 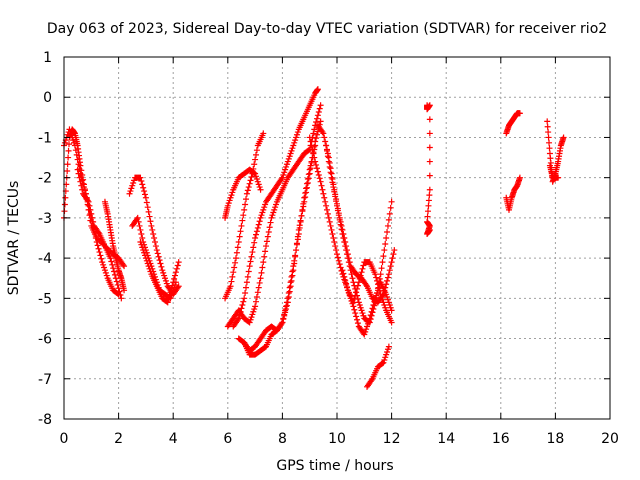 I want to click on y-axis-label: SDTVAR / TECUs, so click(x=14, y=238).